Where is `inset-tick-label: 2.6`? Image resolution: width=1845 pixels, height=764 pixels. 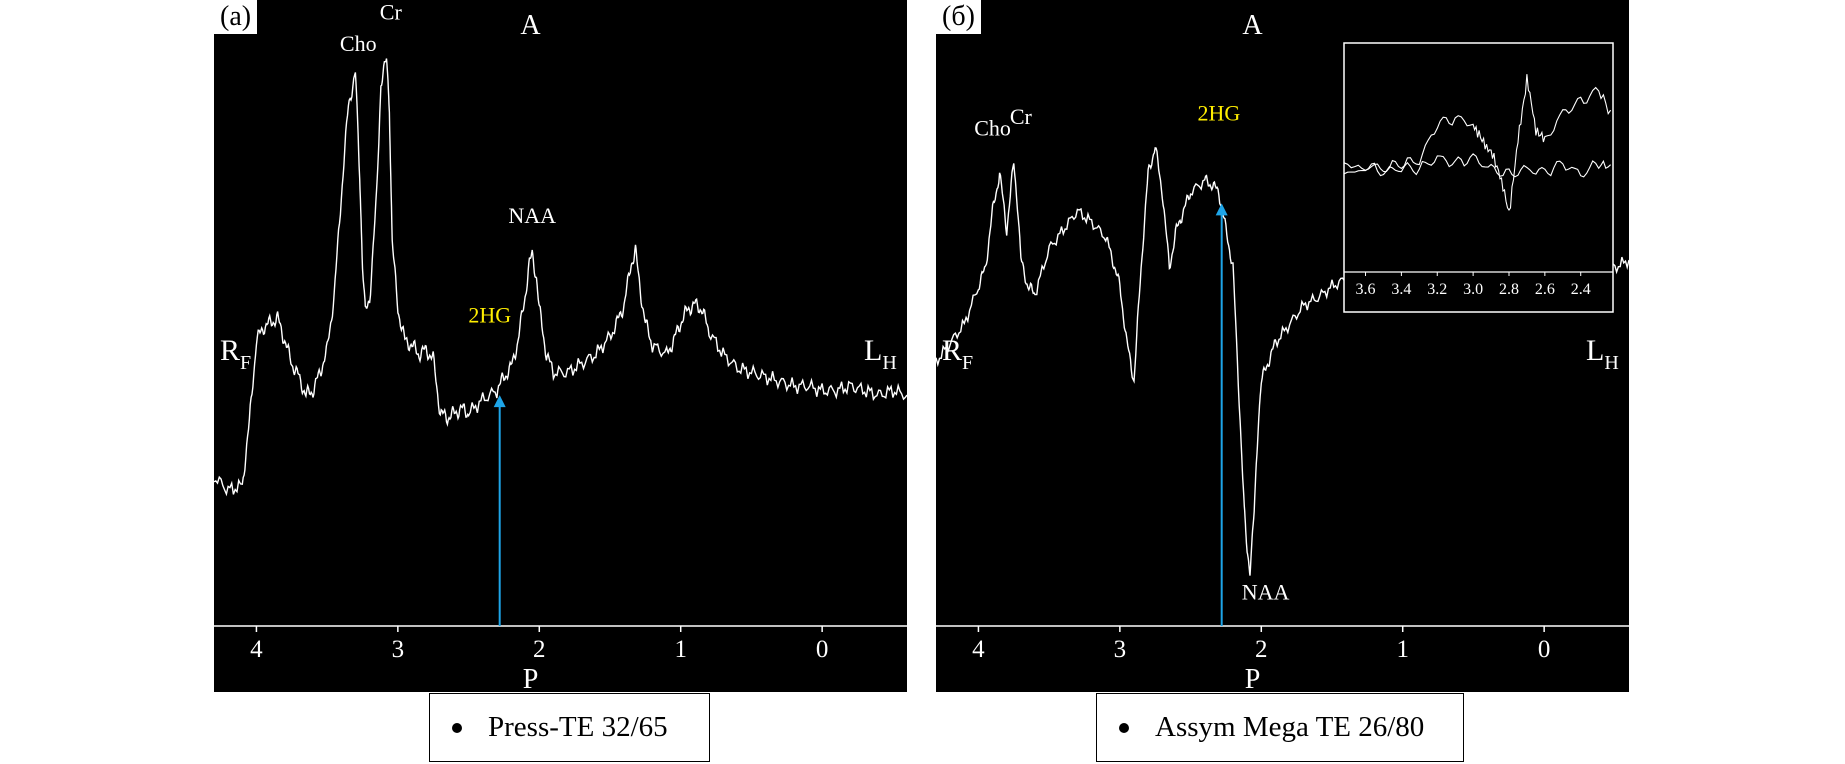 inset-tick-label: 2.6 is located at coordinates (1545, 289).